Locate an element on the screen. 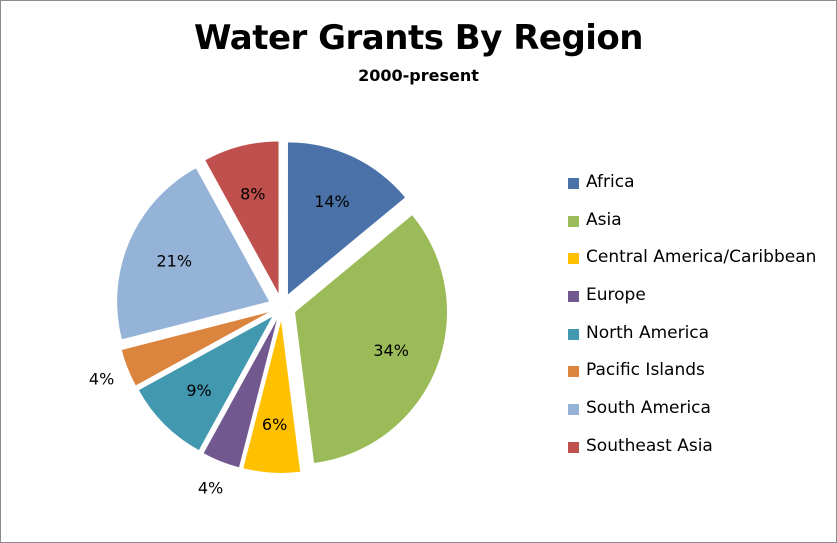  data-label: 8% is located at coordinates (252, 193).